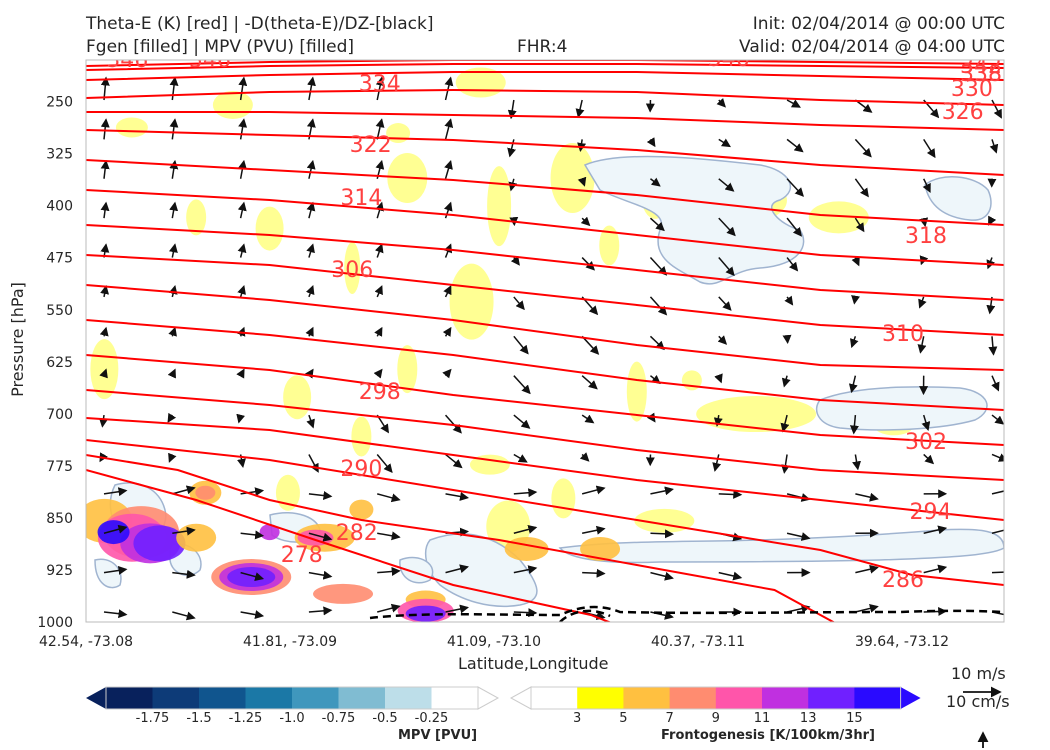 Image resolution: width=1050 pixels, height=750 pixels. Describe the element at coordinates (926, 236) in the screenshot. I see `theta-e-label-318: 318` at that location.